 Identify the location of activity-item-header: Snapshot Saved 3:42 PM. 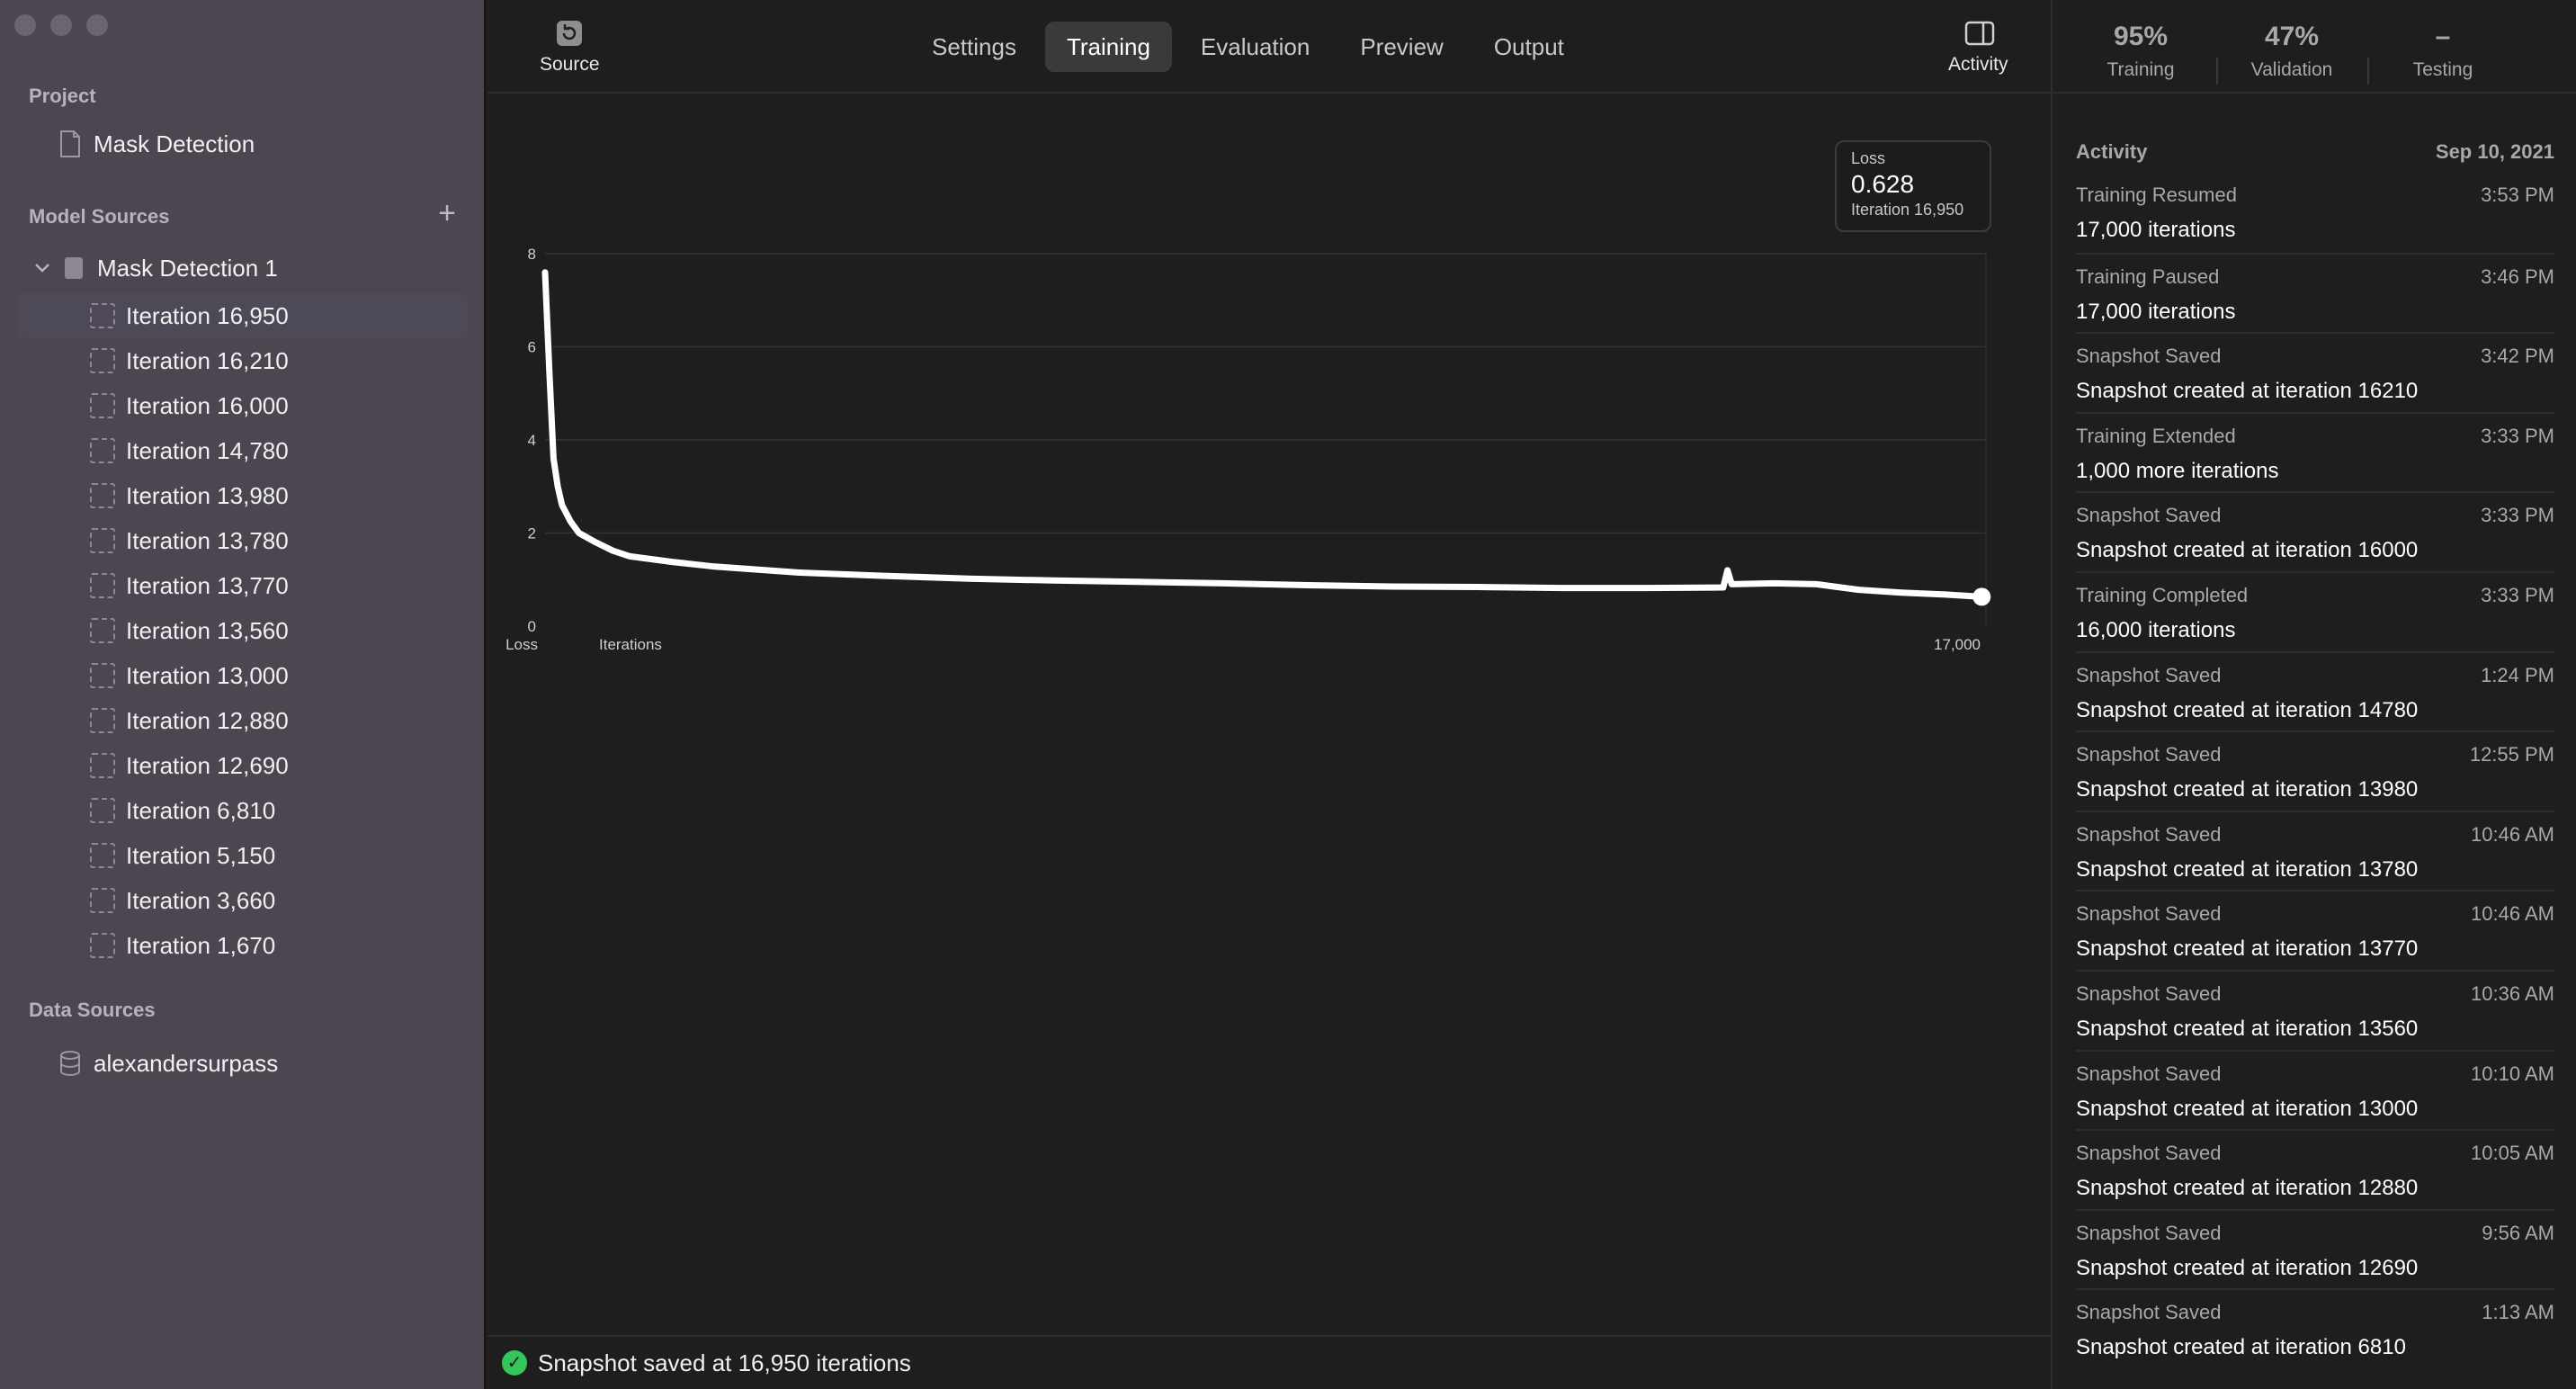
(2315, 356).